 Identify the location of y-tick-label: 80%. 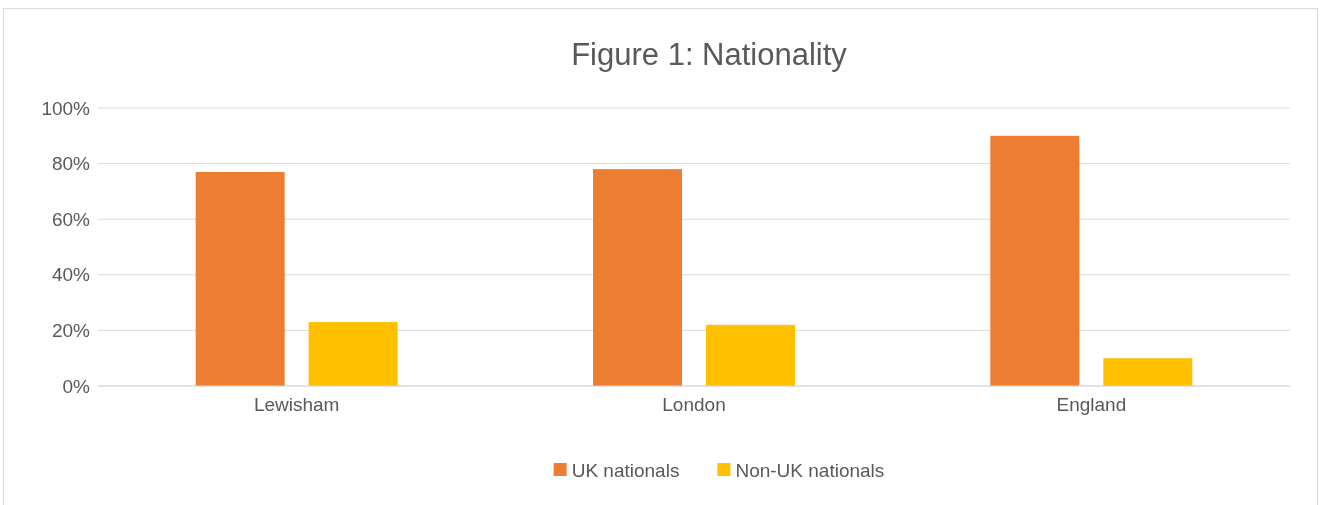
(71, 164).